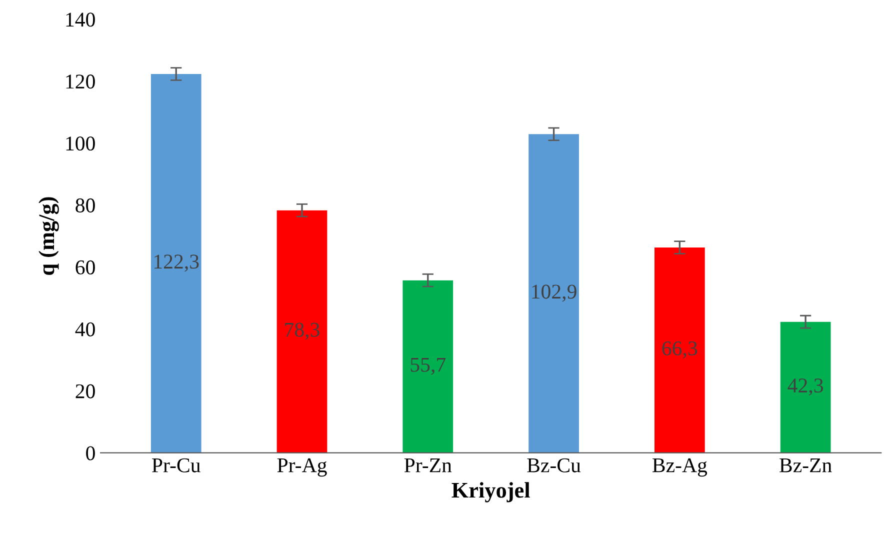 This screenshot has height=534, width=890. I want to click on x-tick-label: Bz-Ag, so click(680, 467).